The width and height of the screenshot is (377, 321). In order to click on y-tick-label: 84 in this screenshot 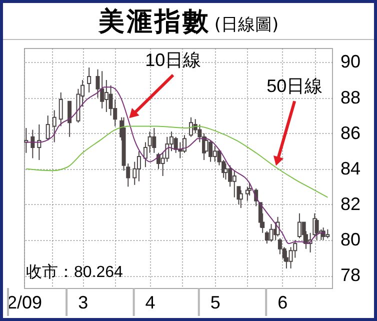, I will do `click(350, 168)`.